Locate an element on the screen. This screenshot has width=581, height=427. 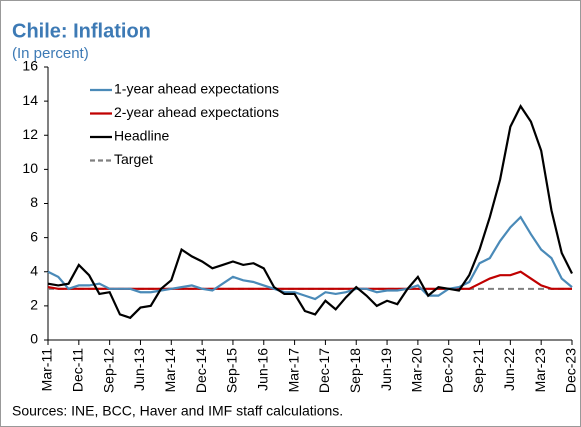
y-tick-label: 6 is located at coordinates (34, 236).